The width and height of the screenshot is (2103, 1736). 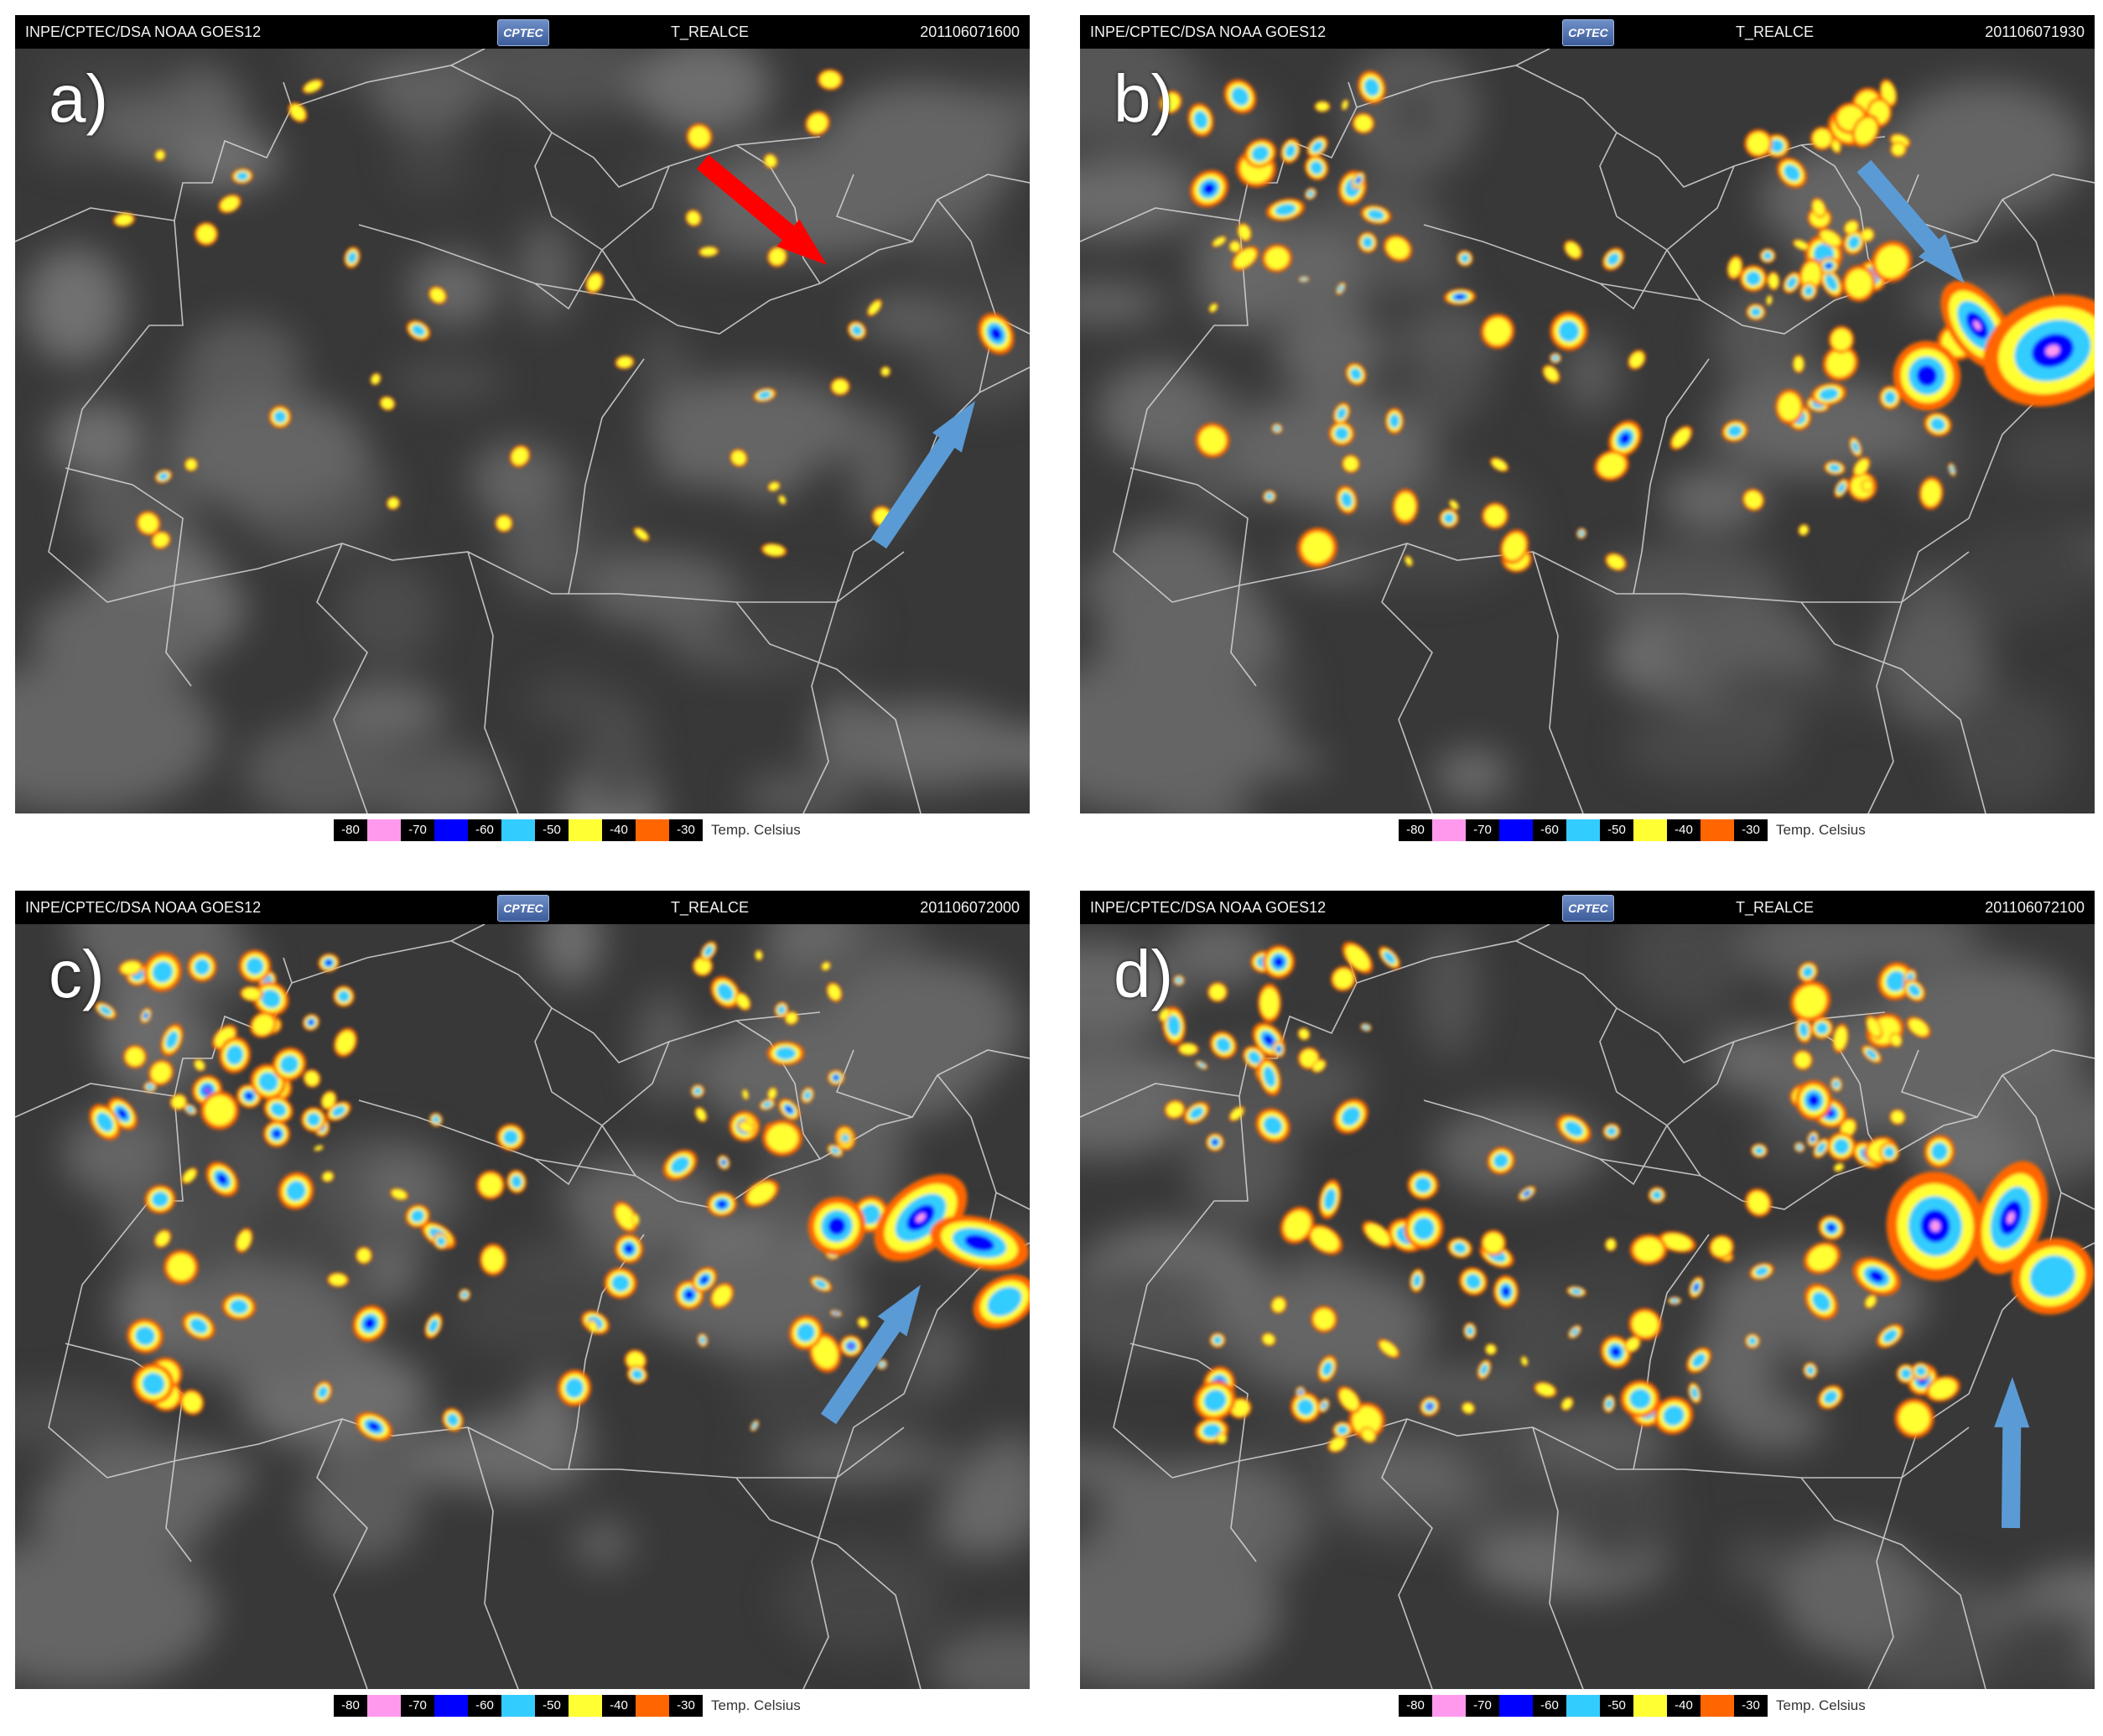 What do you see at coordinates (77, 974) in the screenshot?
I see `panel-label: c)` at bounding box center [77, 974].